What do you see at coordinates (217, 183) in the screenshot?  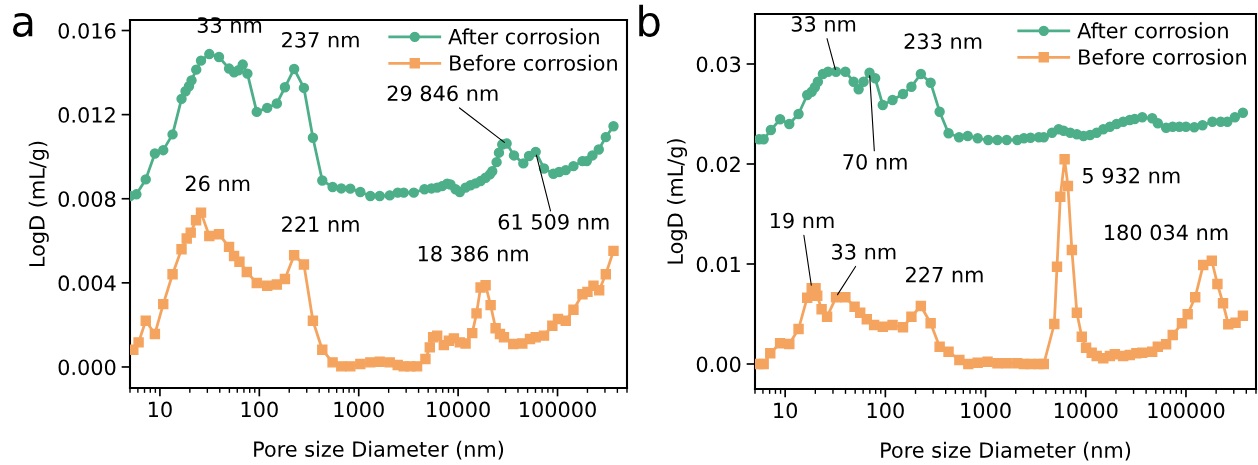 I see `annotation: 26 nm` at bounding box center [217, 183].